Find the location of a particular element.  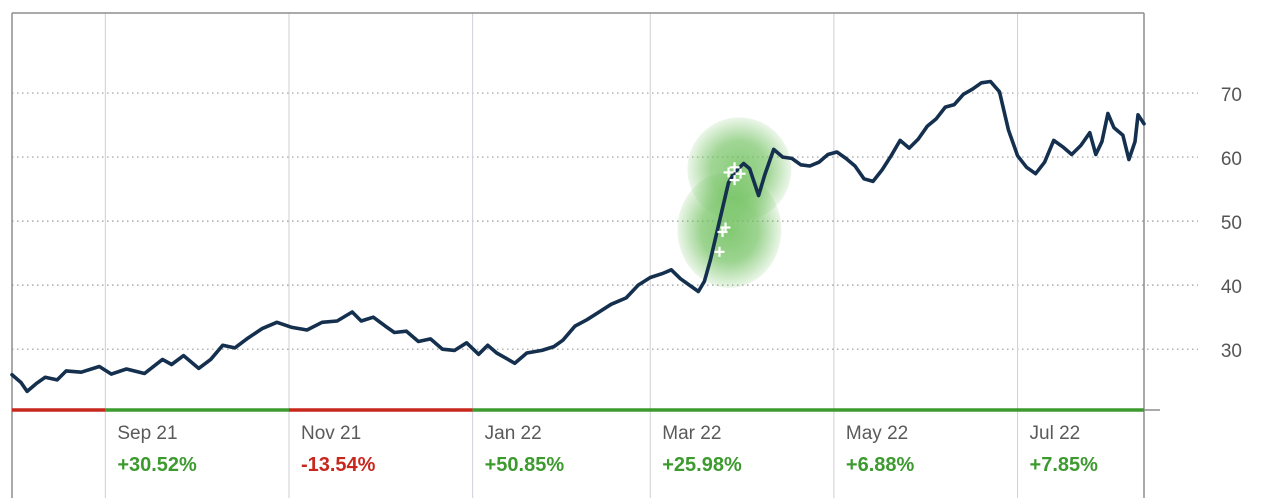

month-change-label: +6.88% is located at coordinates (880, 465).